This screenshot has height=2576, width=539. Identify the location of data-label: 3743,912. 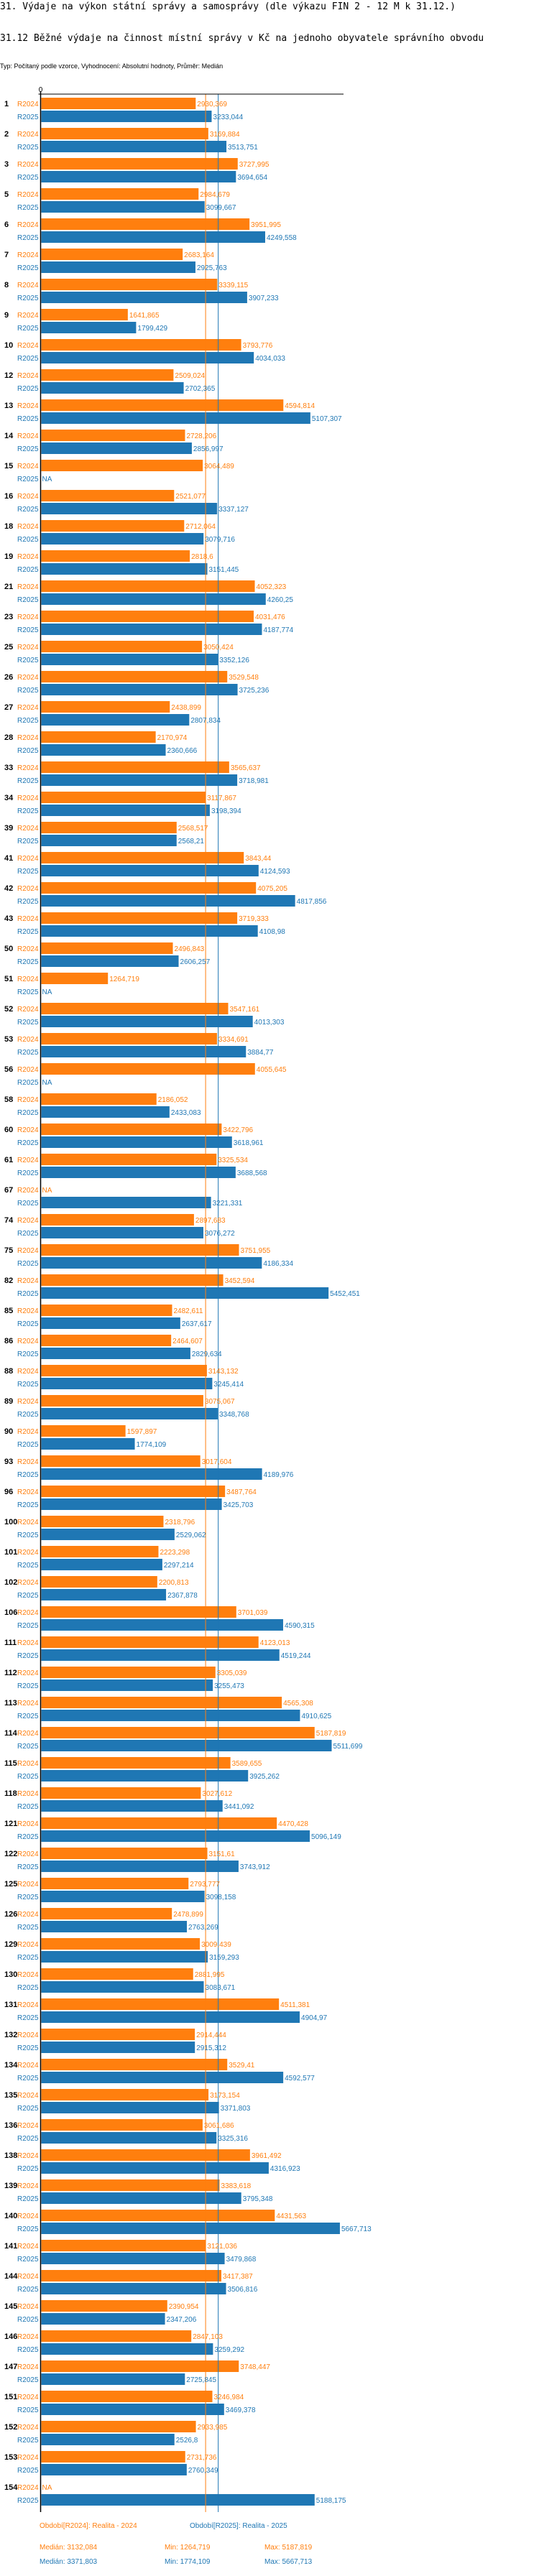
(255, 1867).